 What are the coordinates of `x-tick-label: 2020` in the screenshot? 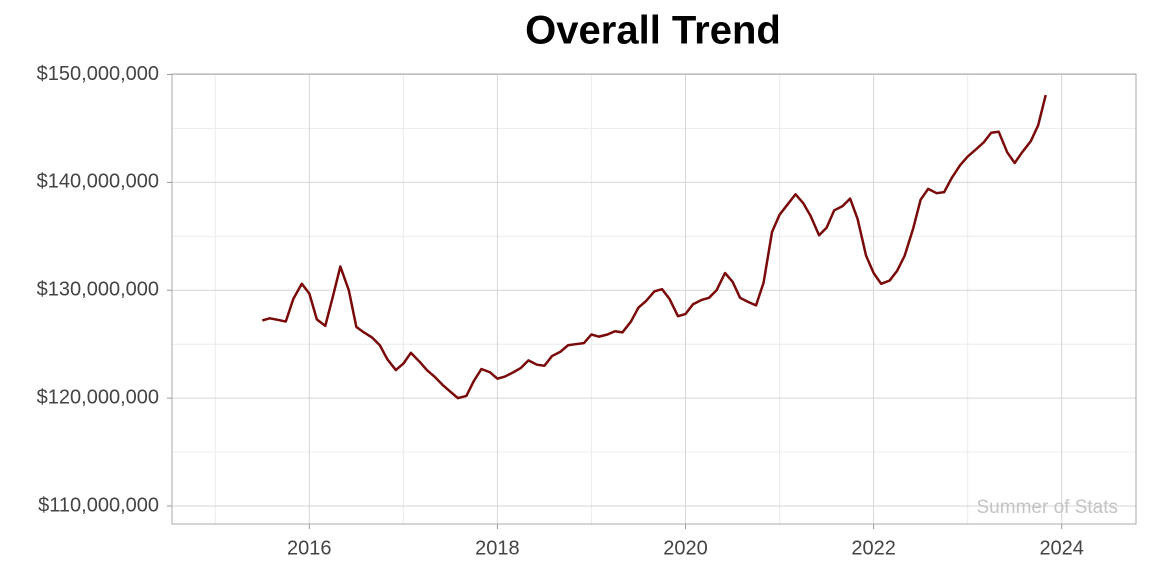 It's located at (685, 548).